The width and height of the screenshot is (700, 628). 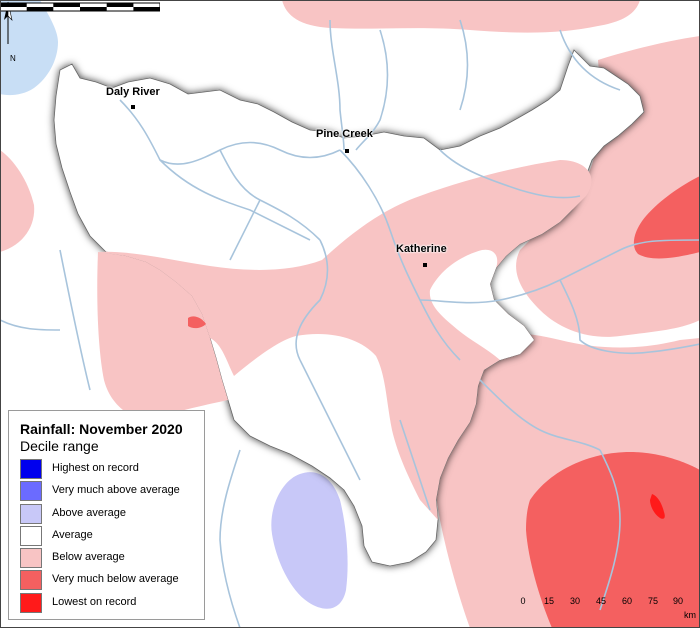 I want to click on town-marker-katherine, so click(x=425, y=265).